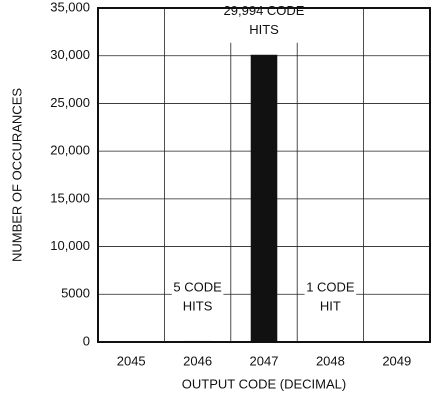  I want to click on x-axis-label: OUTPUT CODE (DECIMAL), so click(264, 383).